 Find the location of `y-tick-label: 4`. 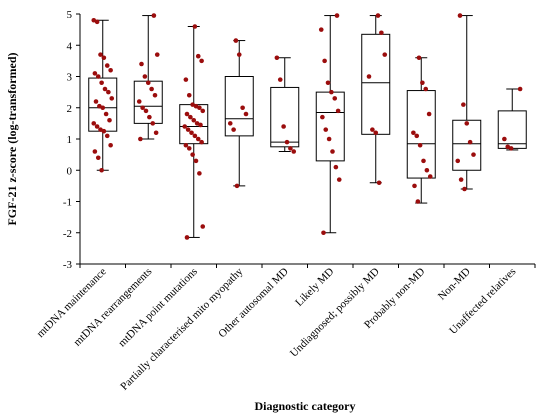

y-tick-label: 4 is located at coordinates (70, 46).